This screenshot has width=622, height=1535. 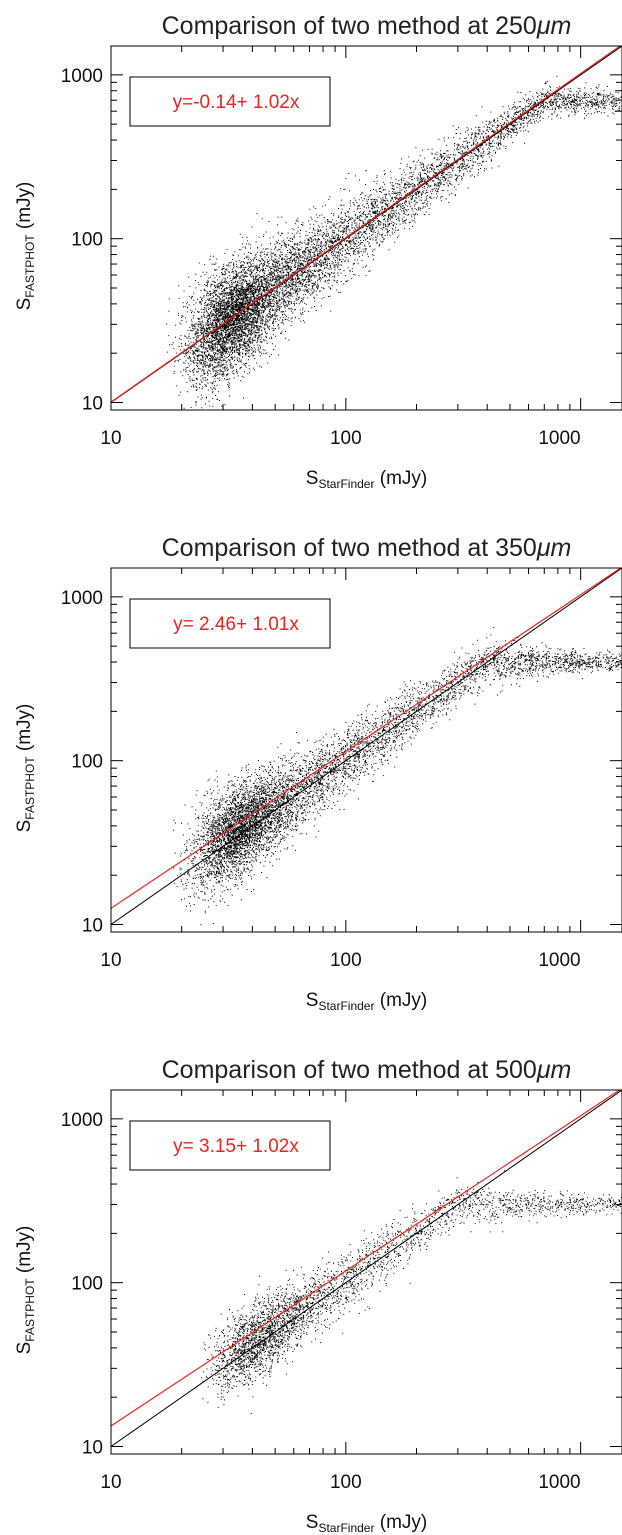 What do you see at coordinates (349, 1070) in the screenshot?
I see `chart-title-text: Comparison of two method at 500` at bounding box center [349, 1070].